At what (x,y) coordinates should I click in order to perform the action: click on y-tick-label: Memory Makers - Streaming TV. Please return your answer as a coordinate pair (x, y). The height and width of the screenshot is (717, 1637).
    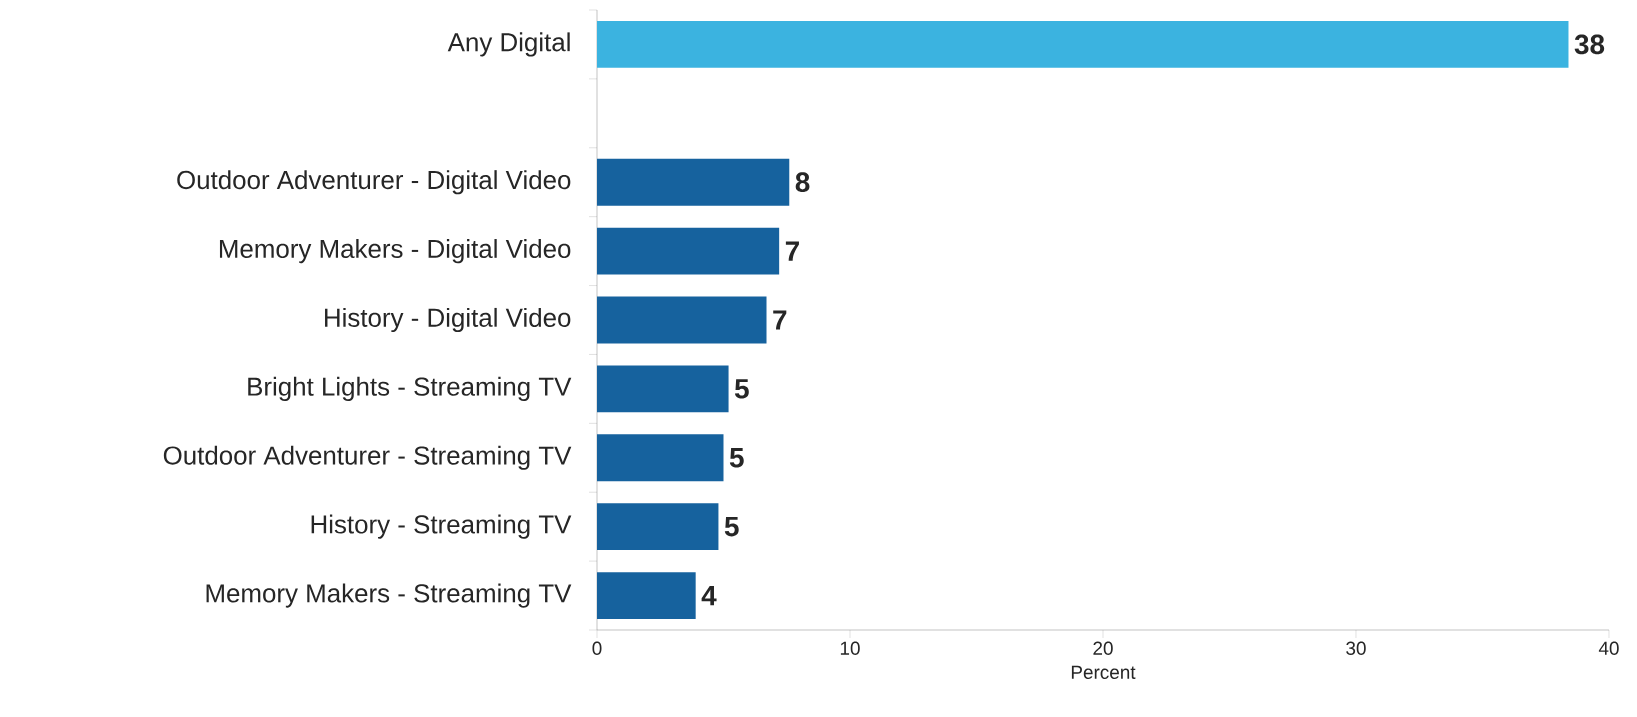
    Looking at the image, I should click on (389, 595).